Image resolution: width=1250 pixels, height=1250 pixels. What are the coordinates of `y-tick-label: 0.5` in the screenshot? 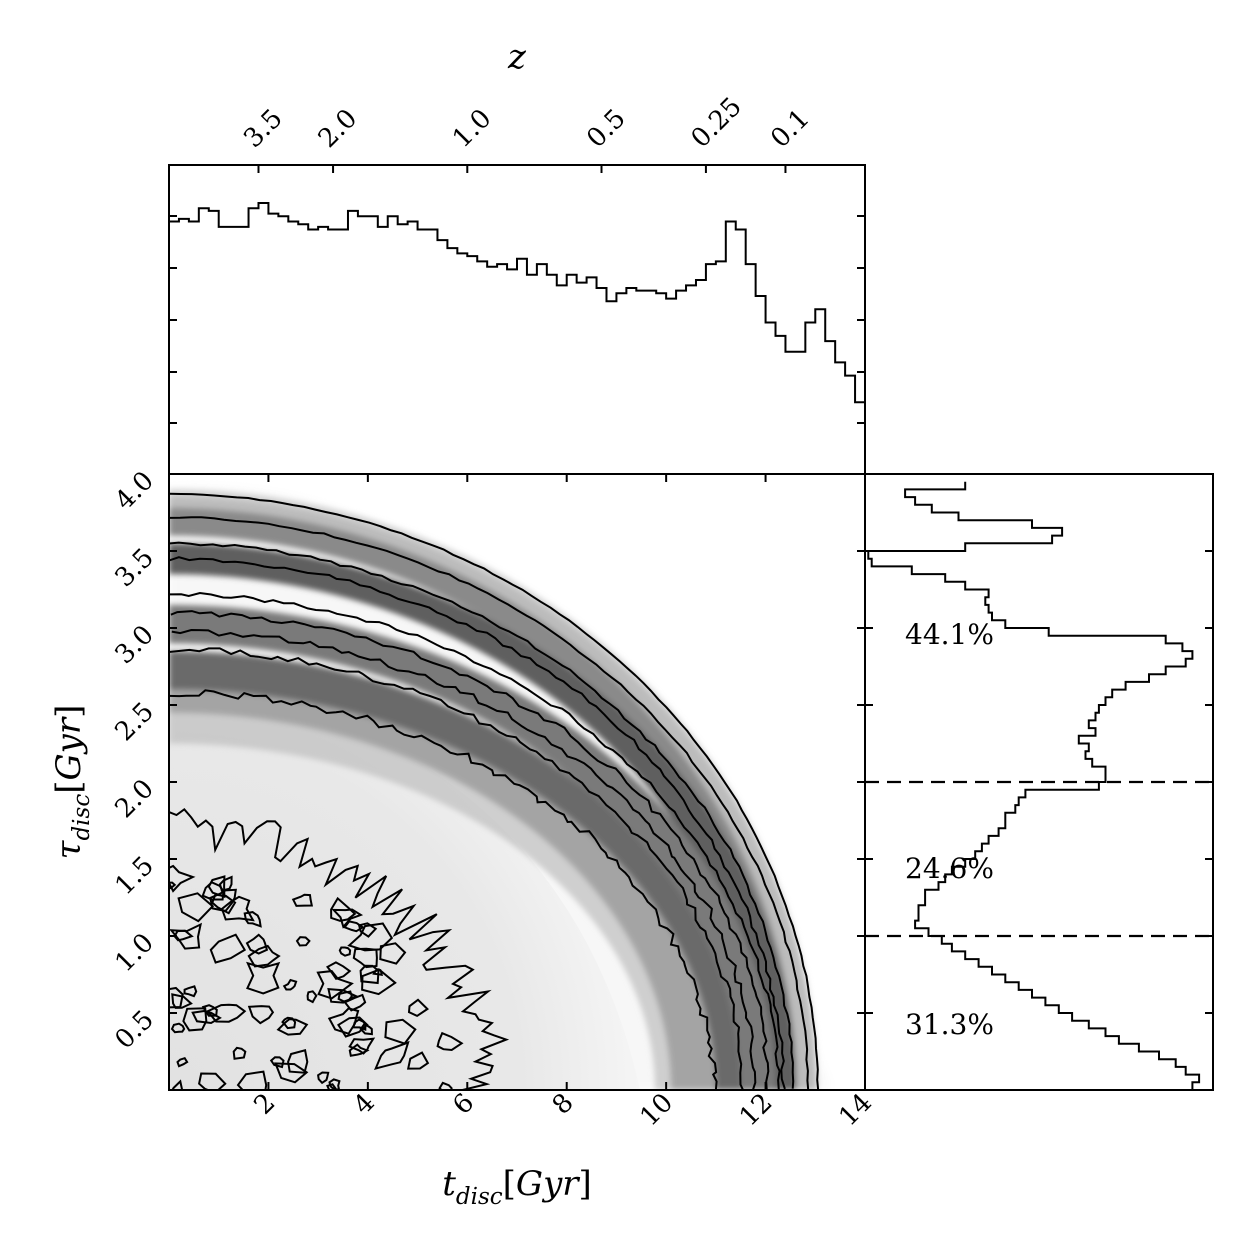 It's located at (134, 1030).